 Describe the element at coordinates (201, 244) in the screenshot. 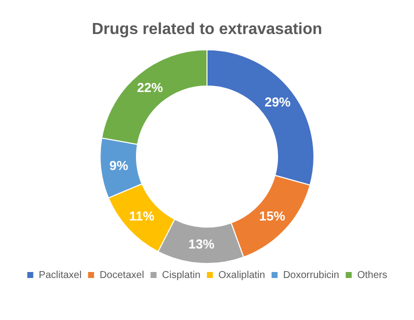

I see `data-label: 13%` at that location.